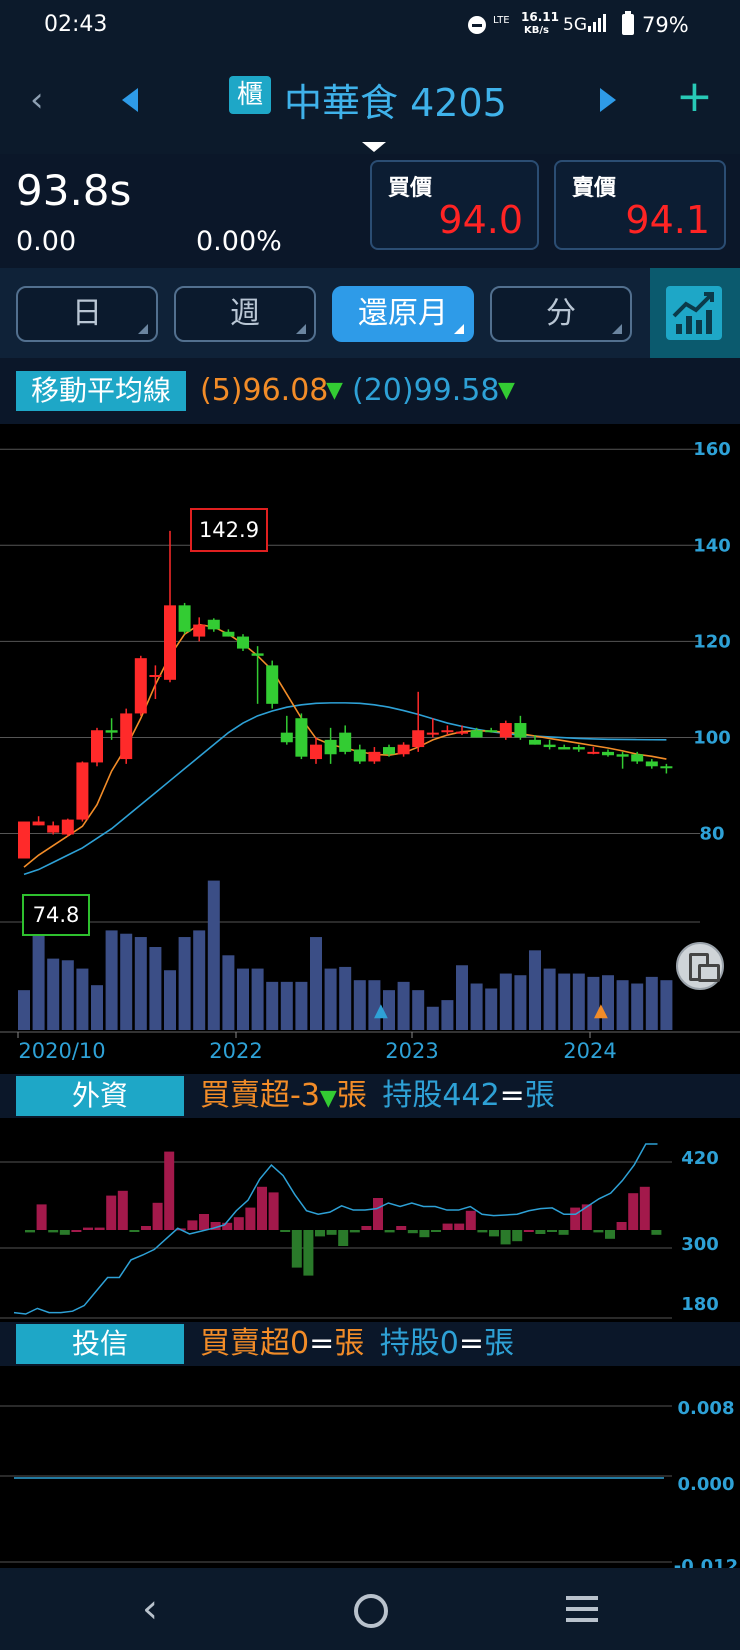 The width and height of the screenshot is (740, 1650). Describe the element at coordinates (561, 314) in the screenshot. I see `tab-minute: 分` at that location.